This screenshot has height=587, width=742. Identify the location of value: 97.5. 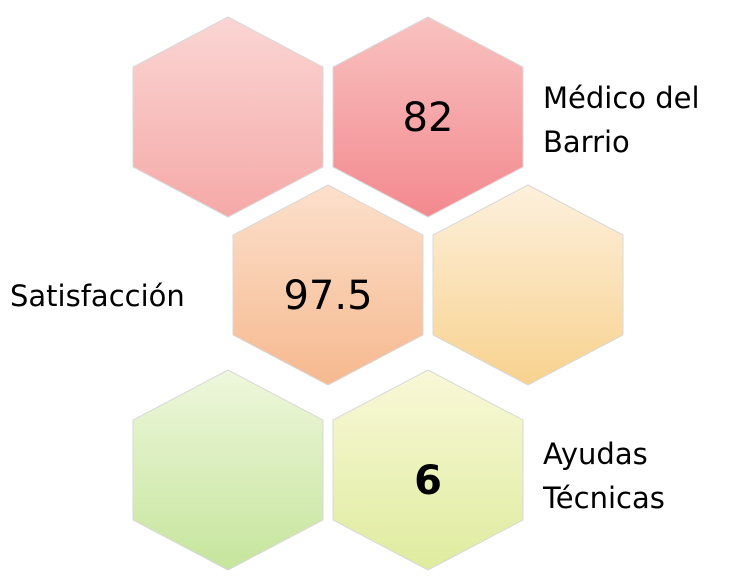
(327, 296).